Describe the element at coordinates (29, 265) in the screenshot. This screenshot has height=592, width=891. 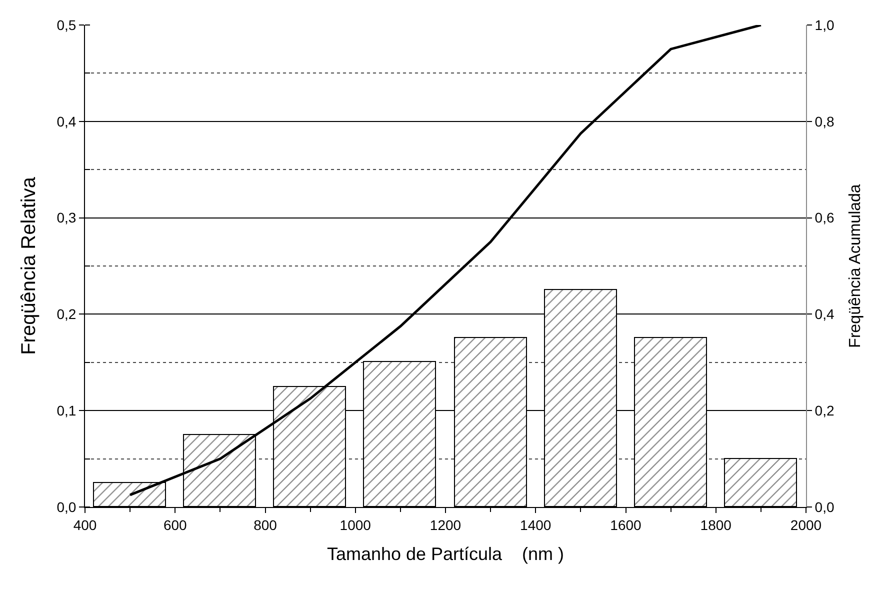
I see `y-axis-title: Freqüência Relativa` at that location.